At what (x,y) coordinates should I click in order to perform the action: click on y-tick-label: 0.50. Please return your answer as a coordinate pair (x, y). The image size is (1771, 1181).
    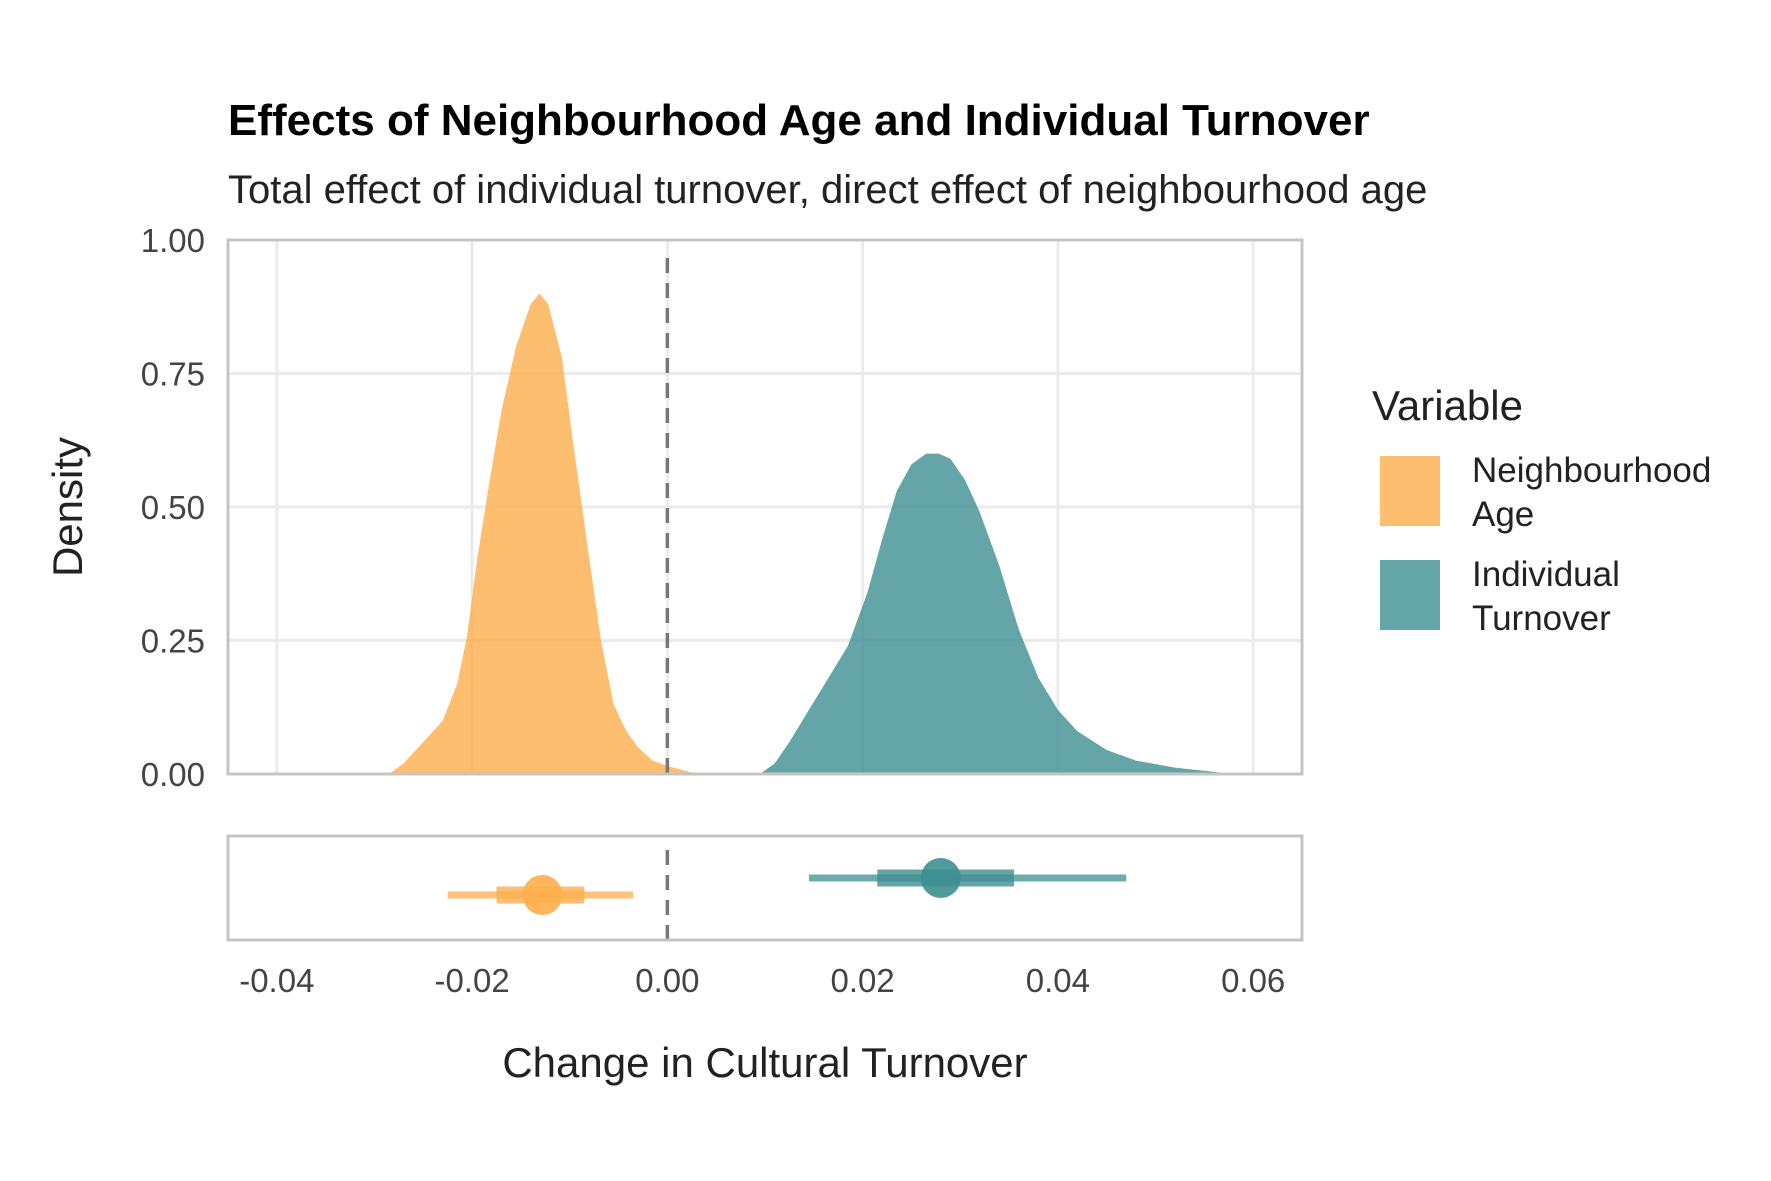
    Looking at the image, I should click on (173, 507).